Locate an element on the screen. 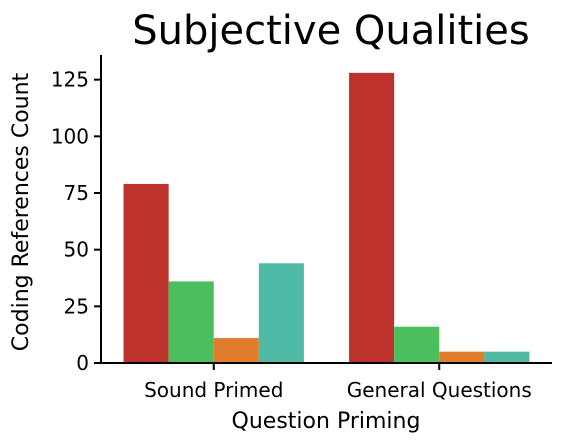 The height and width of the screenshot is (443, 562). y-axis-label: Coding References Count is located at coordinates (21, 211).